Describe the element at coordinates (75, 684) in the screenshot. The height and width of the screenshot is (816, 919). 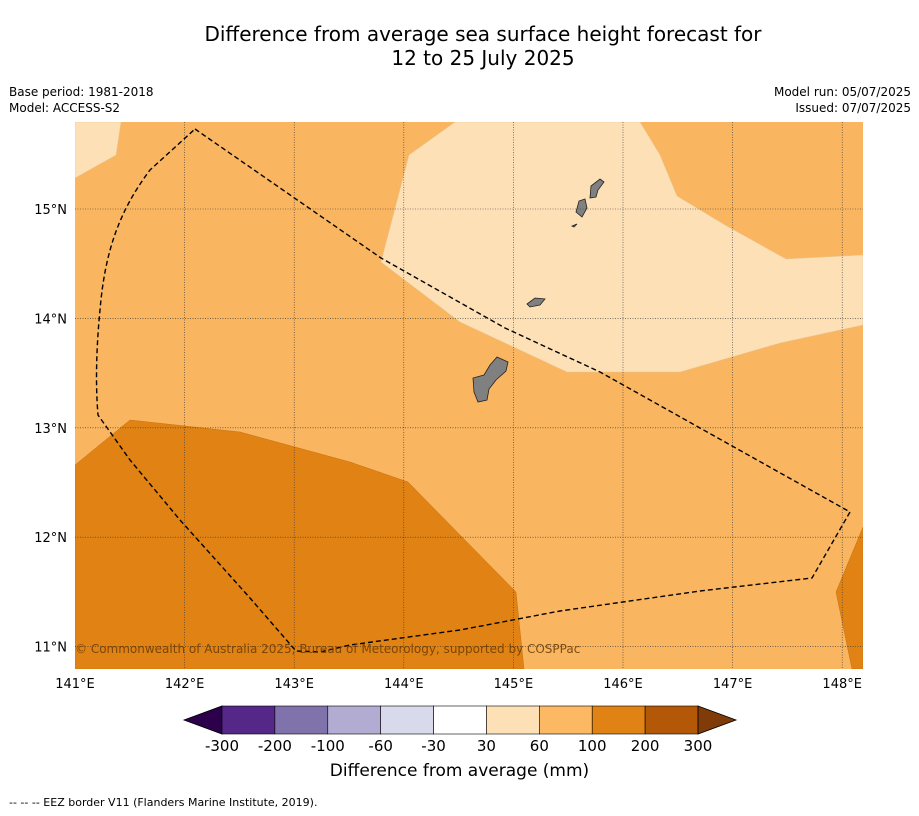
I see `lon-tick-label: 141°E` at that location.